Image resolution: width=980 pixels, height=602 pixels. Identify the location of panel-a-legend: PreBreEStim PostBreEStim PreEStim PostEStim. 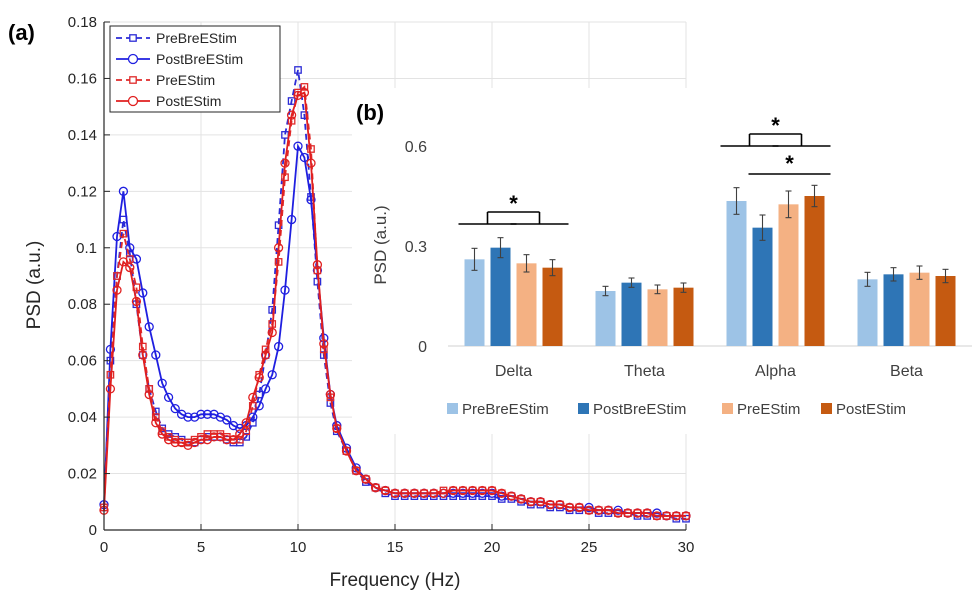
(195, 69).